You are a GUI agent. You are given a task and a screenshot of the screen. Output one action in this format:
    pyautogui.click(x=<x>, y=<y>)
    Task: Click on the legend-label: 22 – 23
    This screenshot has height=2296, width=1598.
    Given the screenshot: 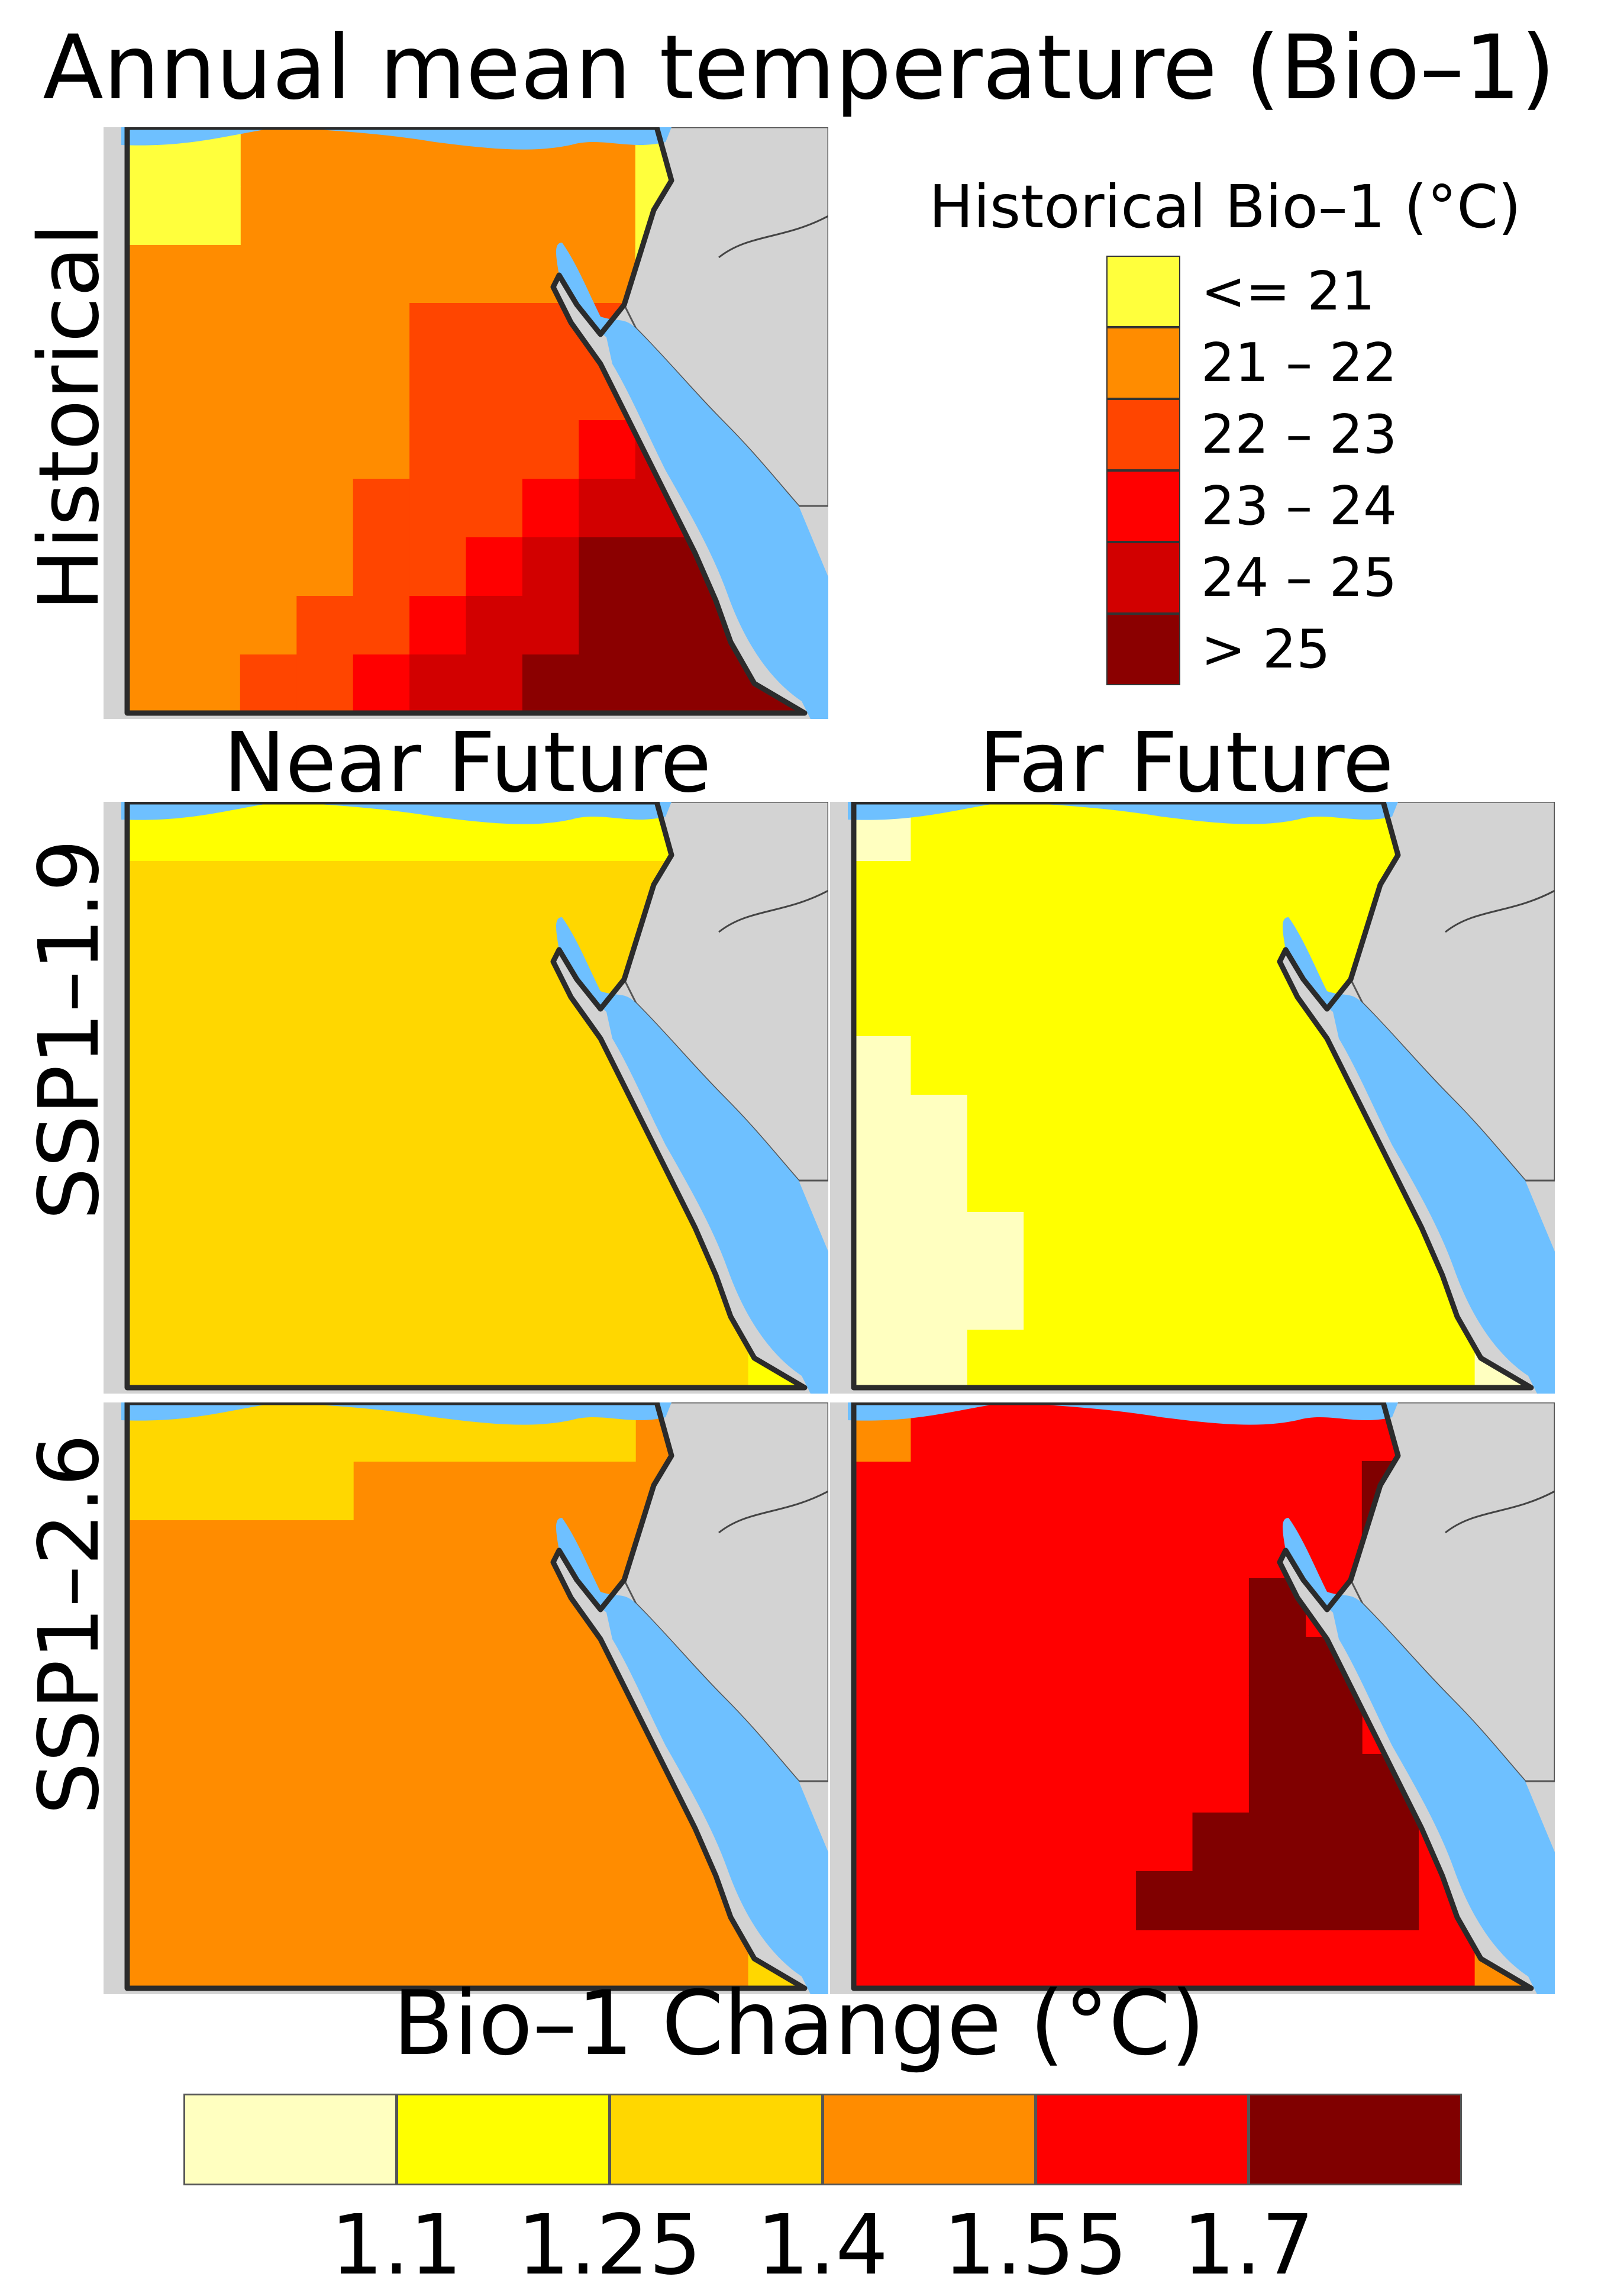 What is the action you would take?
    pyautogui.click(x=1299, y=435)
    